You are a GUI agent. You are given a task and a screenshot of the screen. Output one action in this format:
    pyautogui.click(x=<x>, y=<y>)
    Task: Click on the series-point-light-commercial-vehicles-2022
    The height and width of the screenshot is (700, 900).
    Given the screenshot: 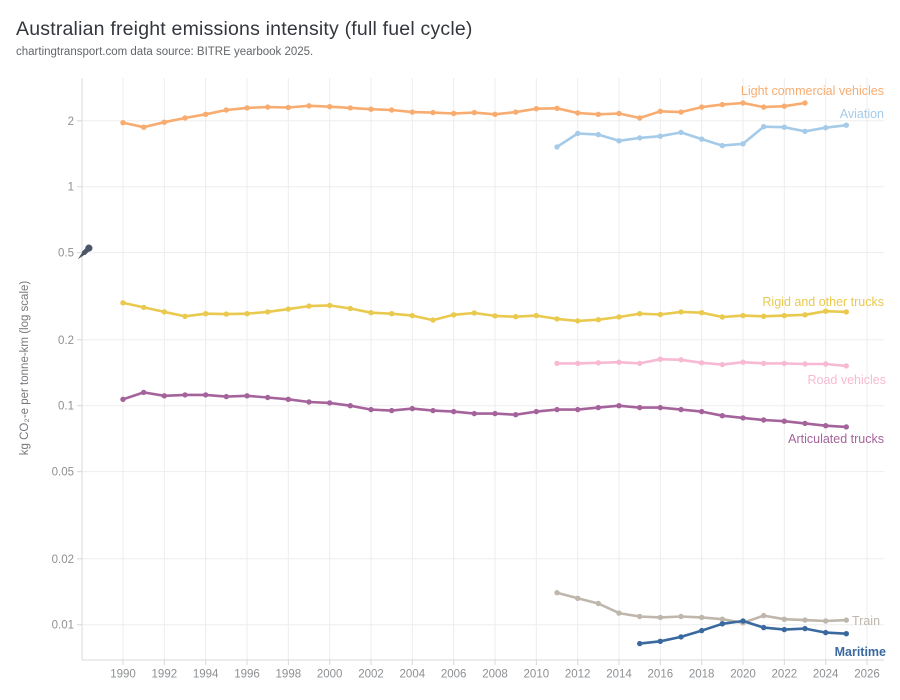 What is the action you would take?
    pyautogui.click(x=784, y=106)
    